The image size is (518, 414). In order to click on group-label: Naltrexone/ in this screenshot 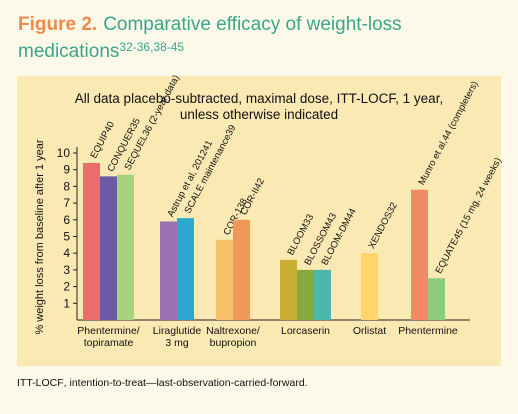, I will do `click(233, 331)`.